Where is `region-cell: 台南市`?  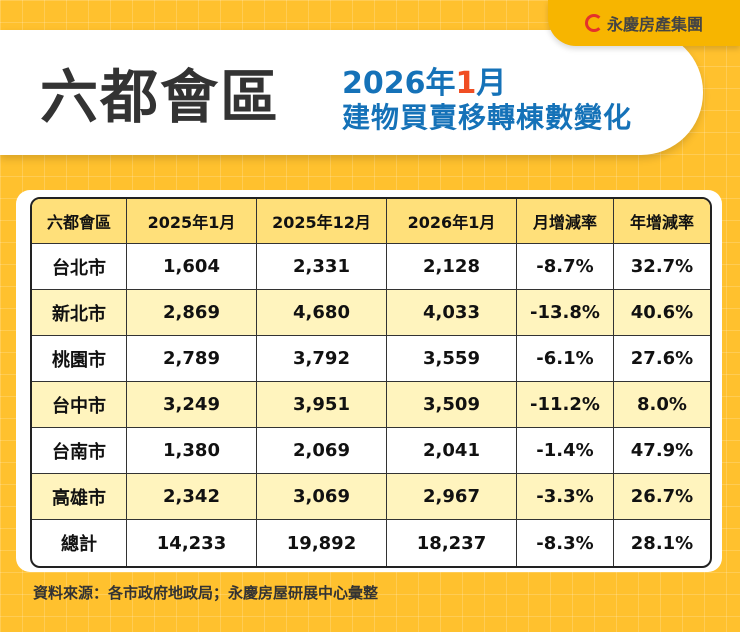 region-cell: 台南市 is located at coordinates (79, 451).